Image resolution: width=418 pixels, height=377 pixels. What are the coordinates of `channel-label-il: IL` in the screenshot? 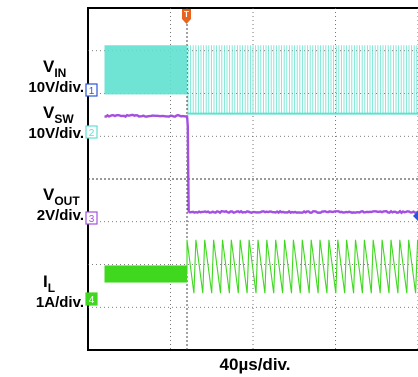 It's located at (49, 283).